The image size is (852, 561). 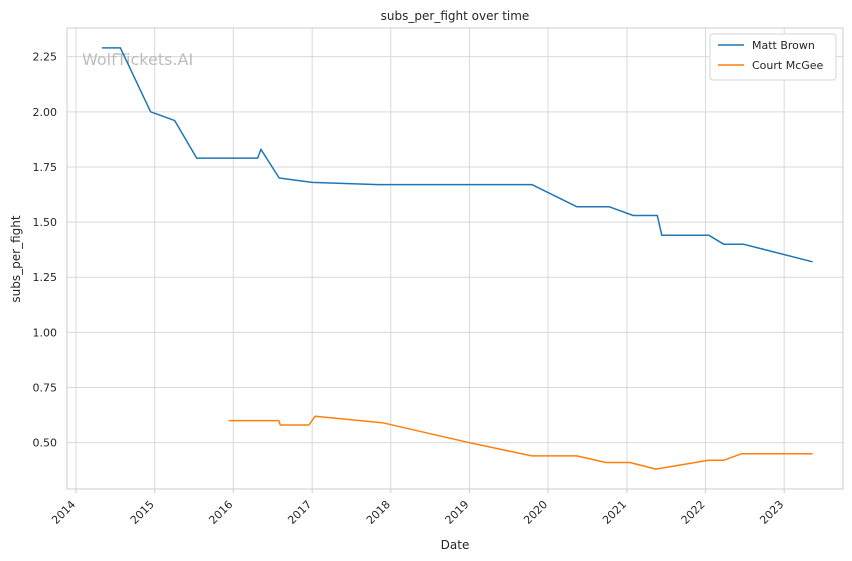 What do you see at coordinates (783, 45) in the screenshot?
I see `legend-label-matt-brown: Matt Brown` at bounding box center [783, 45].